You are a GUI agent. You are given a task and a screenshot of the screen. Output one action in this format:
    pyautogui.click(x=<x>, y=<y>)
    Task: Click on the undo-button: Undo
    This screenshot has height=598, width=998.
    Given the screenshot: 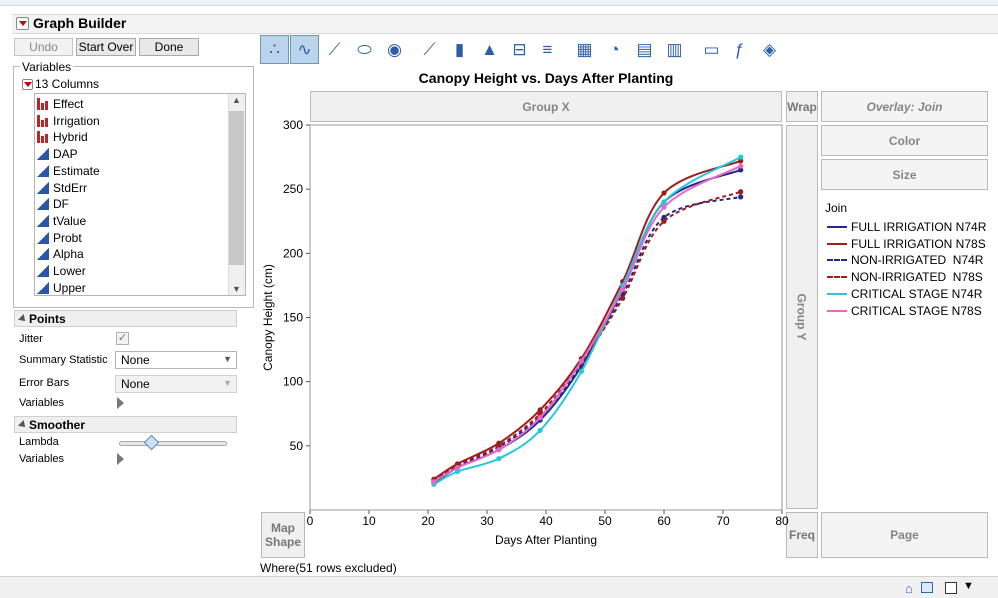 What is the action you would take?
    pyautogui.click(x=43, y=47)
    